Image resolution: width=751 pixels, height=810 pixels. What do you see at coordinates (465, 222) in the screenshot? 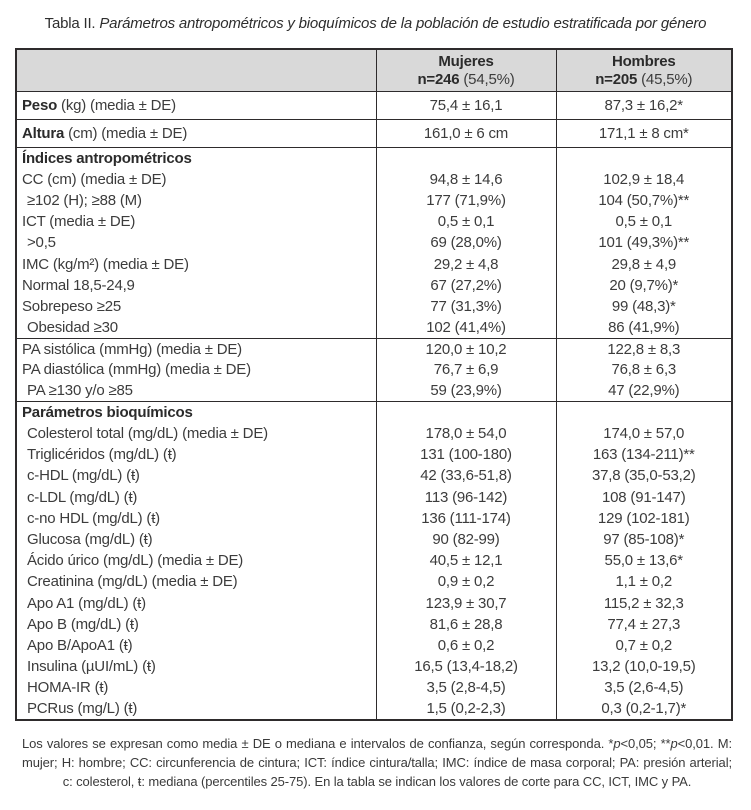
I see `mujeres-value: 0,5 ± 0,1` at bounding box center [465, 222].